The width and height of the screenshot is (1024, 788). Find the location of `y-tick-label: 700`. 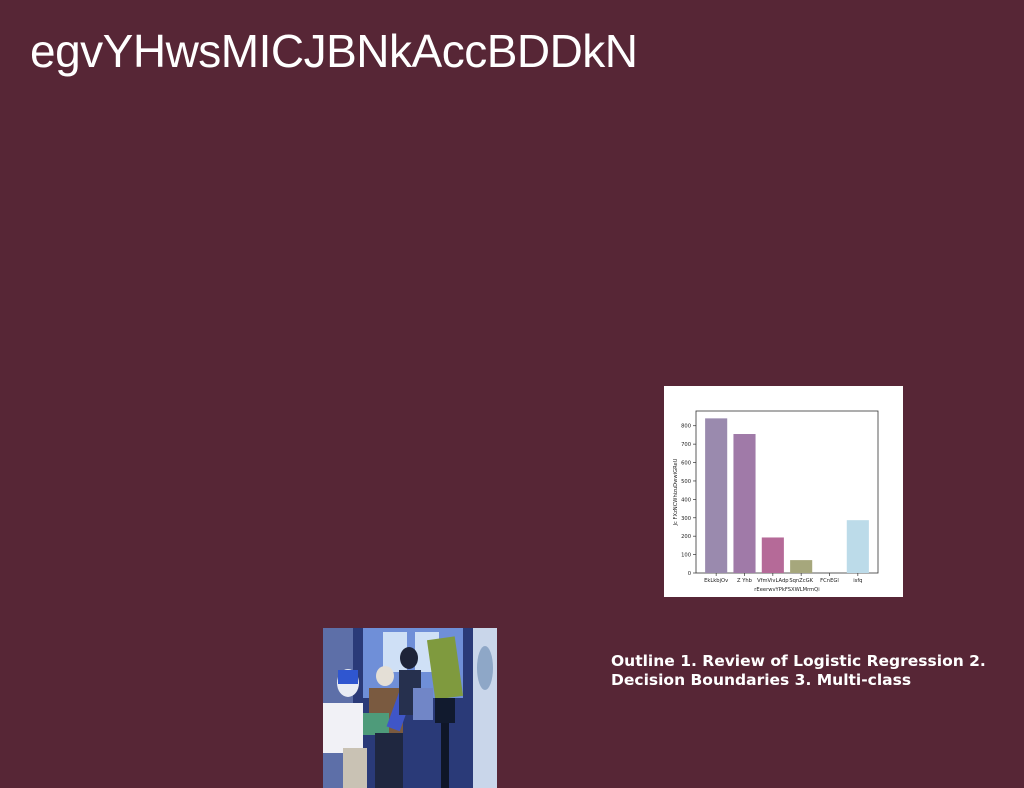

y-tick-label: 700 is located at coordinates (686, 445).